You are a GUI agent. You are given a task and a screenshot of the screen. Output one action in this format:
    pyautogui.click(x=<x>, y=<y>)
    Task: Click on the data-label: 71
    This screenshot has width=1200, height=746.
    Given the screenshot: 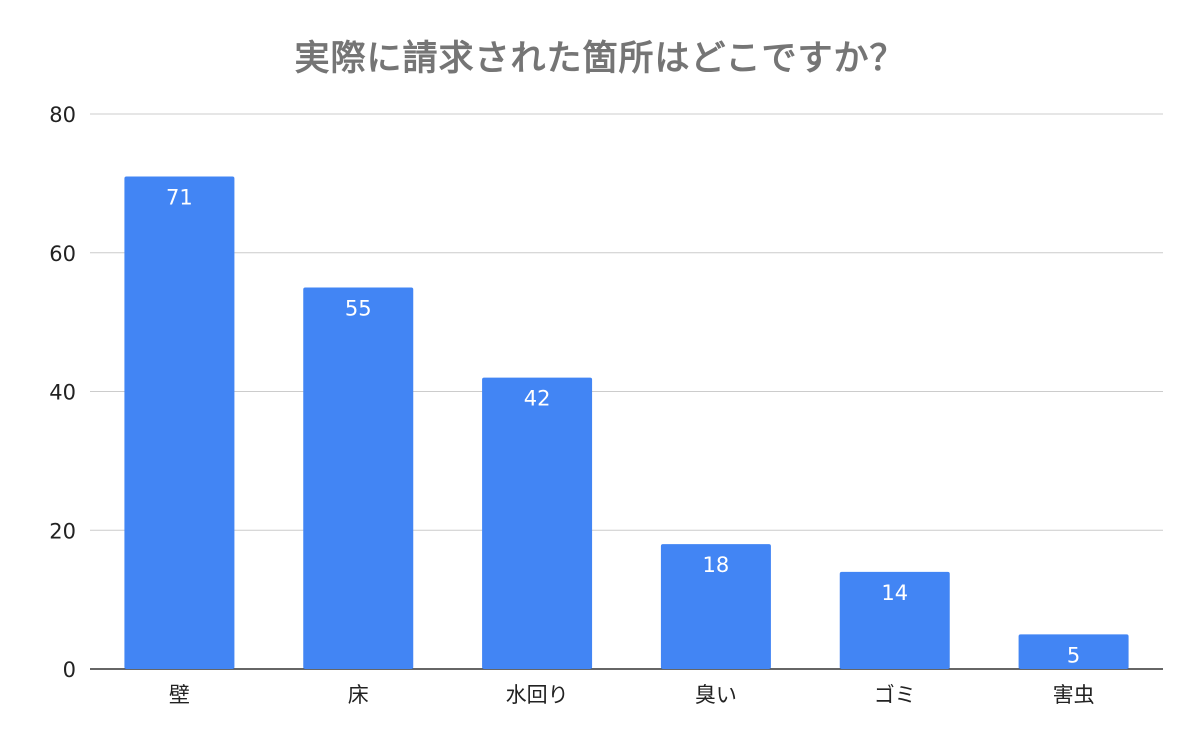 What is the action you would take?
    pyautogui.click(x=179, y=197)
    